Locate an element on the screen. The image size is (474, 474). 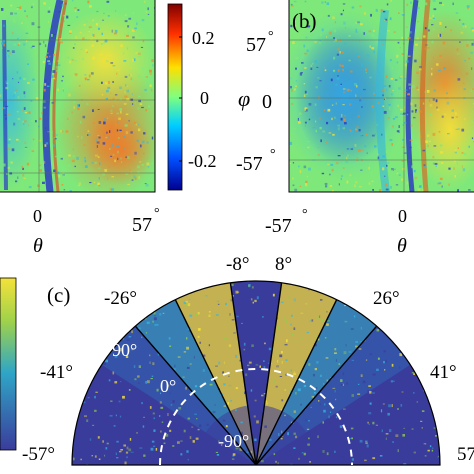
x-tick-label: 0 is located at coordinates (402, 216).